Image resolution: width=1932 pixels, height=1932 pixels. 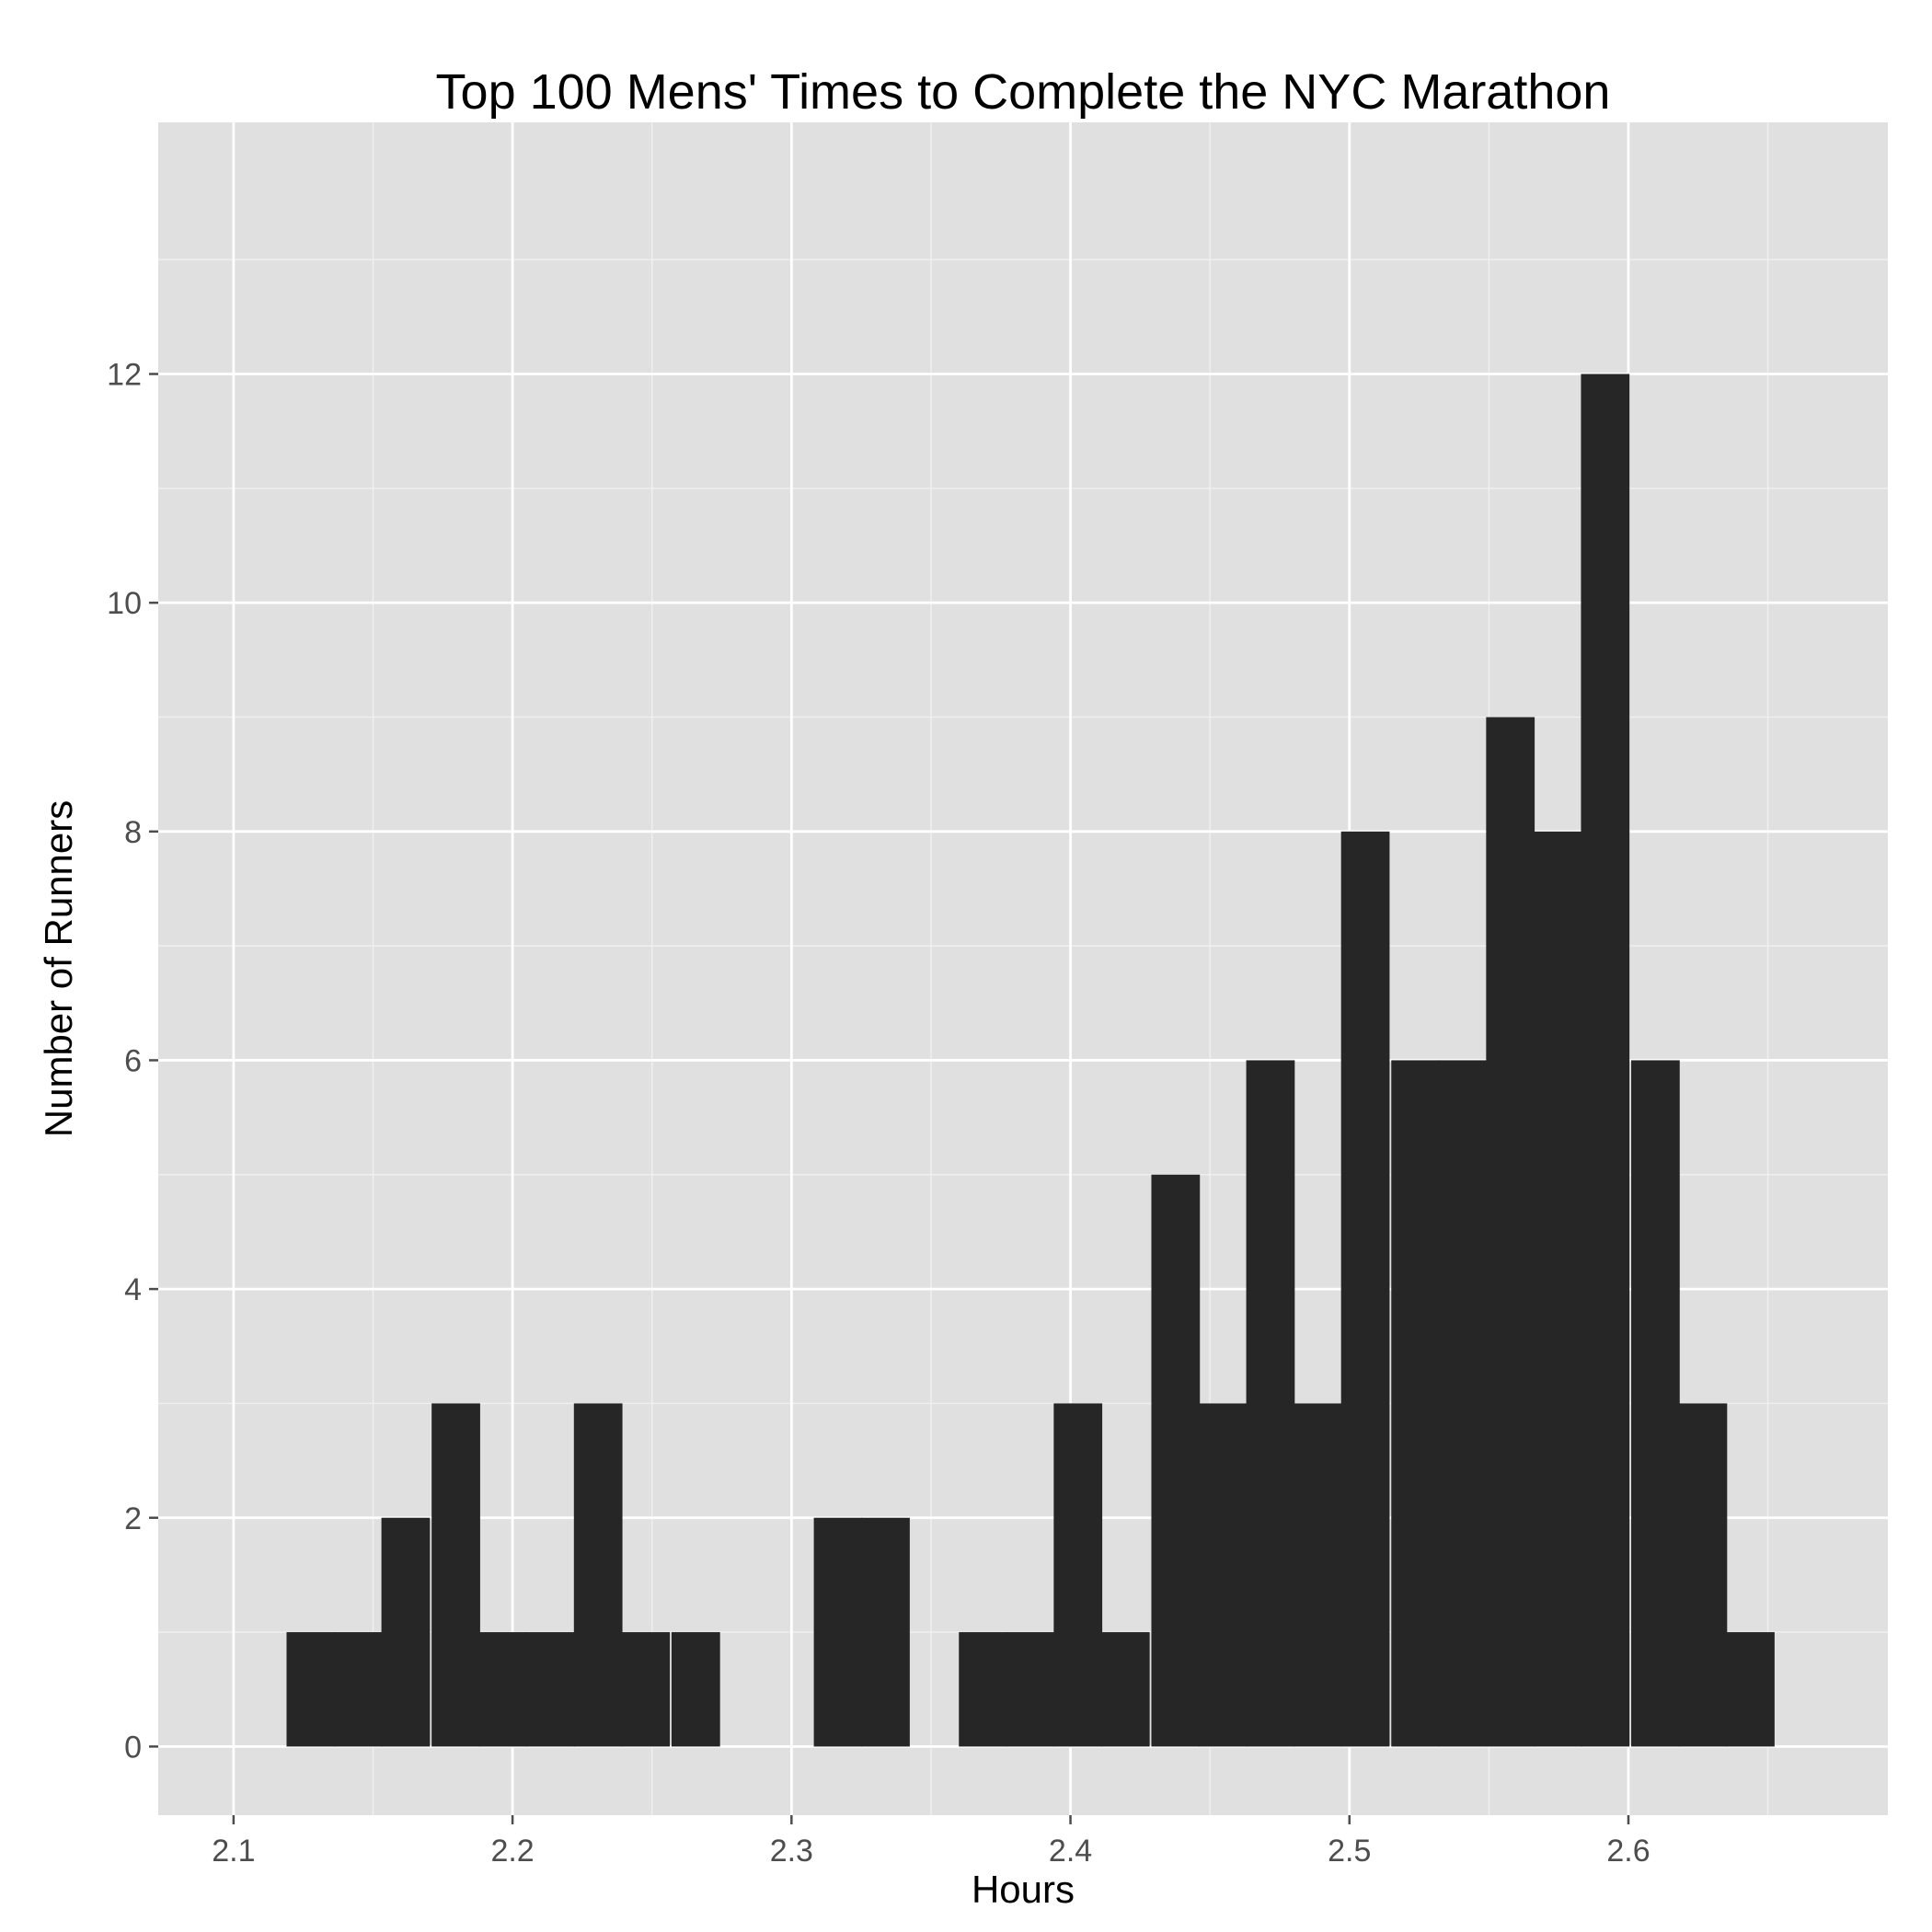 What do you see at coordinates (58, 969) in the screenshot?
I see `y-axis-title: Number of Runners` at bounding box center [58, 969].